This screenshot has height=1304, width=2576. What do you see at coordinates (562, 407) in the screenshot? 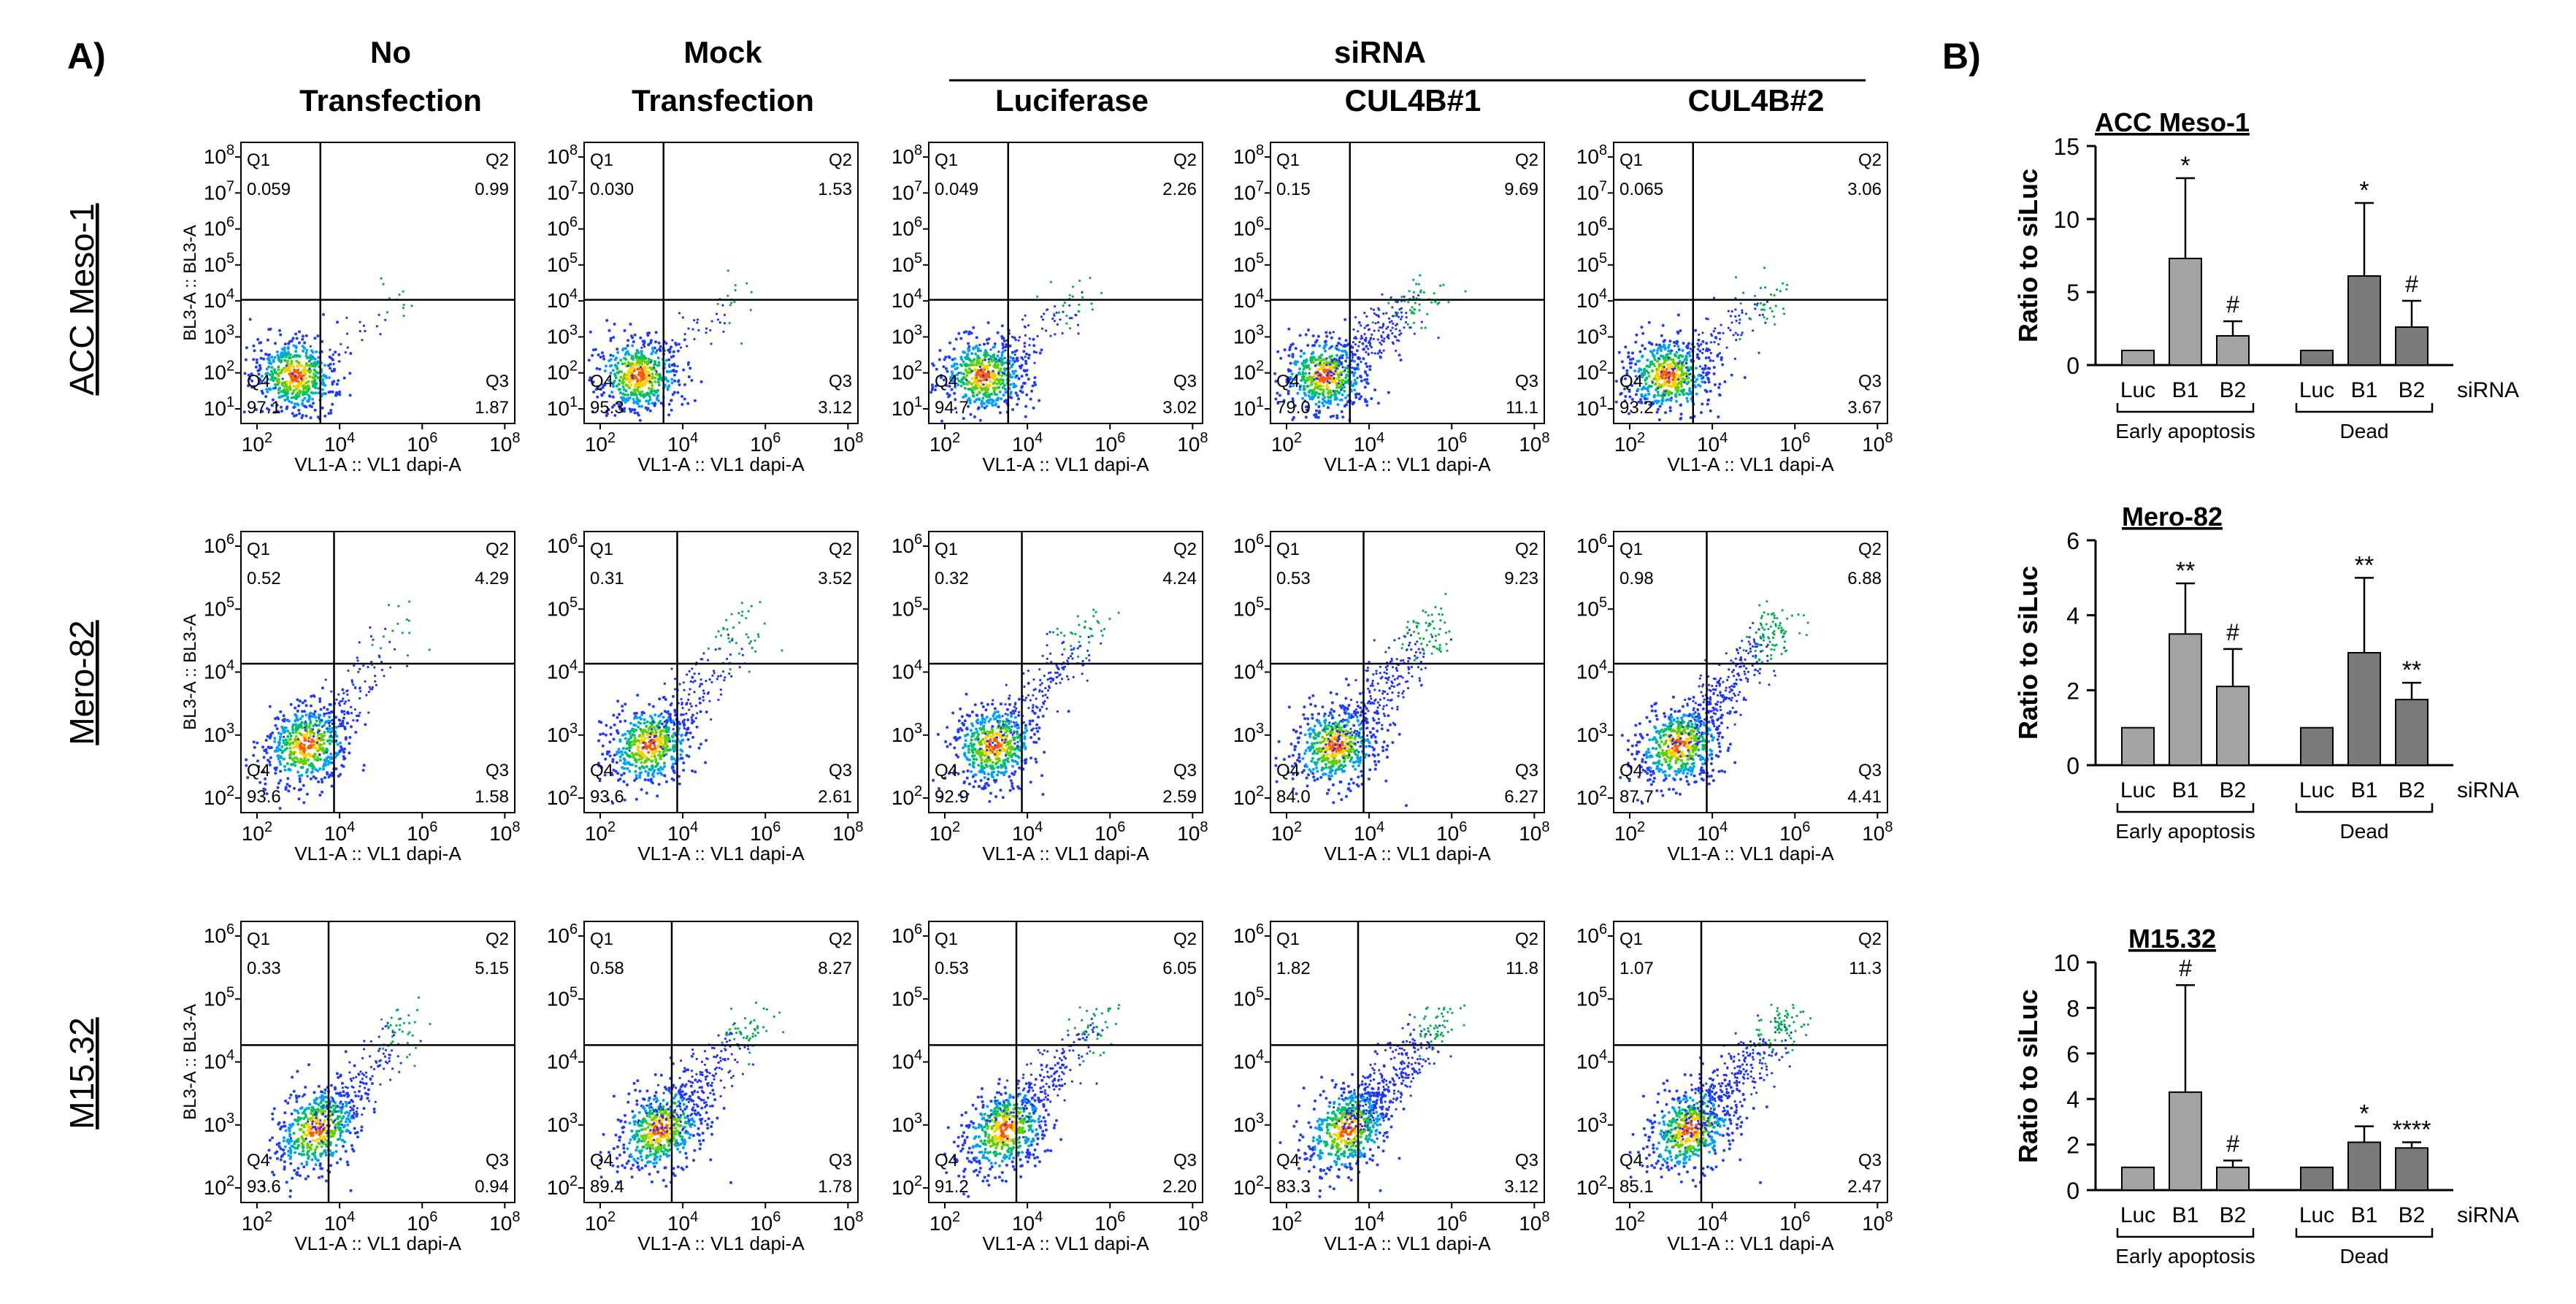
I see `y-tick-label: 10¹` at bounding box center [562, 407].